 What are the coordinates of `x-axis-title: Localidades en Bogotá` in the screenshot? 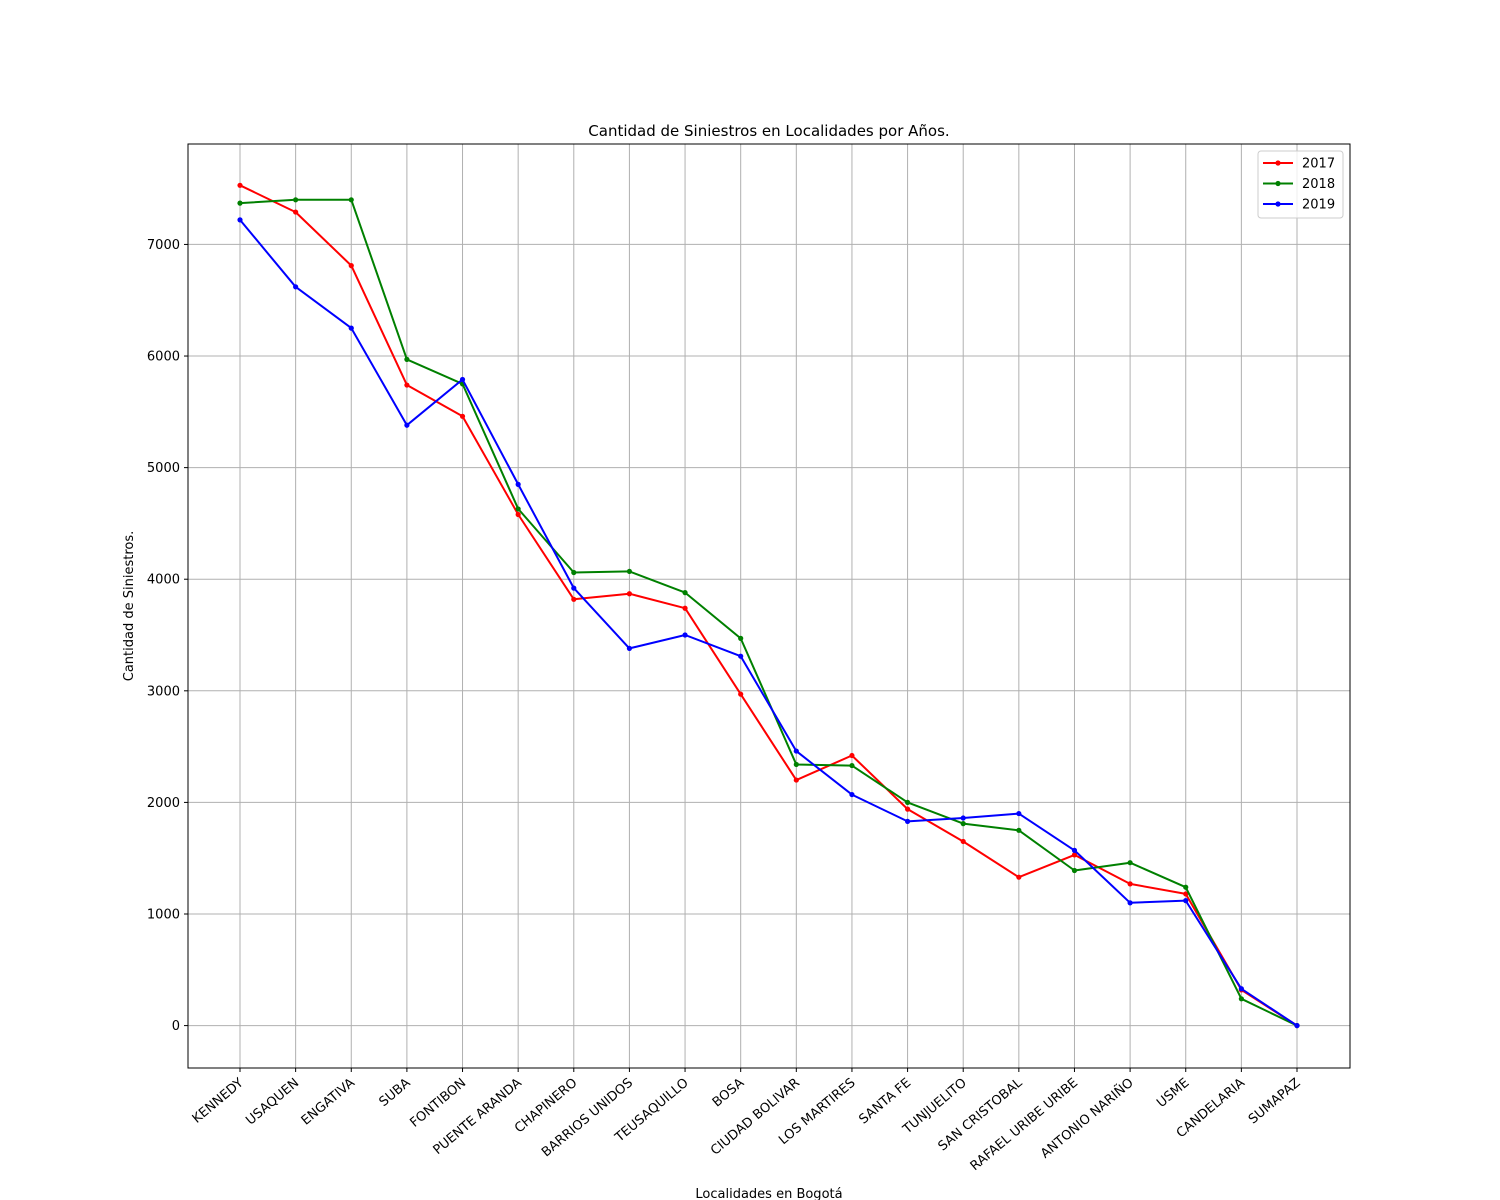 It's located at (768, 1193).